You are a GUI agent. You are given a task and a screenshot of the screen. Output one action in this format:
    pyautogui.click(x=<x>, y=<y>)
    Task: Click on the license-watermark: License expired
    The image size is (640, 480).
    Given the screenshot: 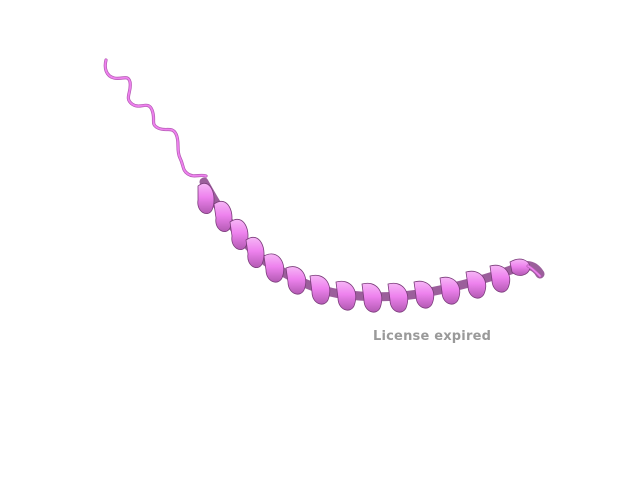 What is the action you would take?
    pyautogui.click(x=432, y=336)
    